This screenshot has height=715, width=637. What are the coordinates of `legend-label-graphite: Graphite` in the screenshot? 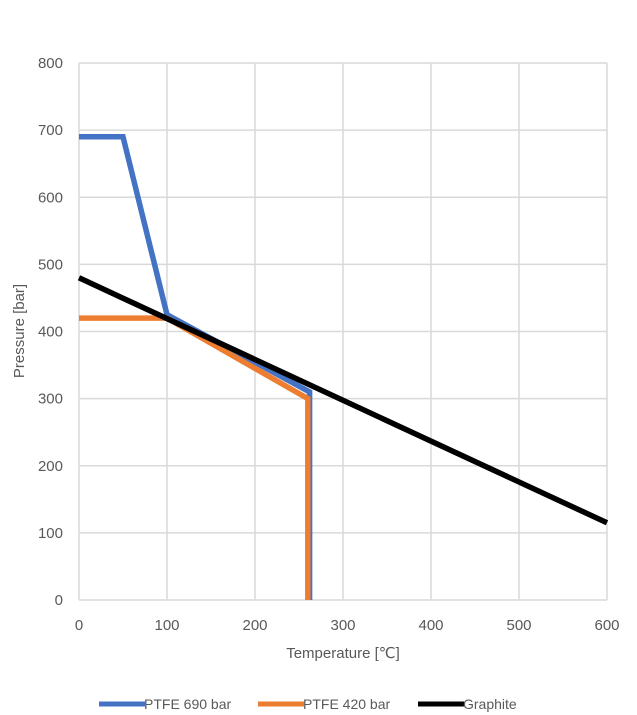 It's located at (490, 704).